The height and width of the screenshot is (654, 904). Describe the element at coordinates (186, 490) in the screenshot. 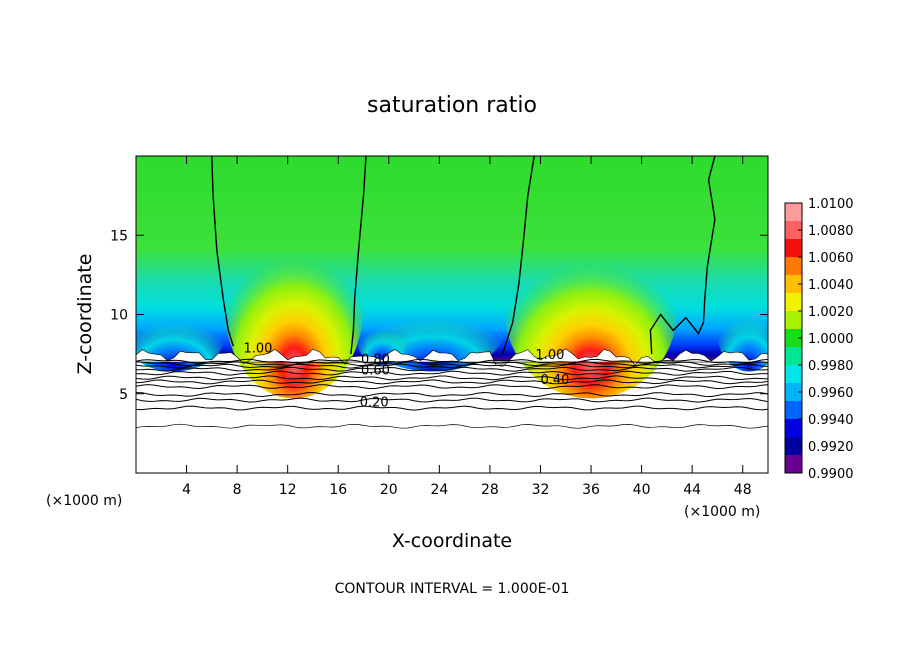

I see `x-tick-label: 4` at that location.